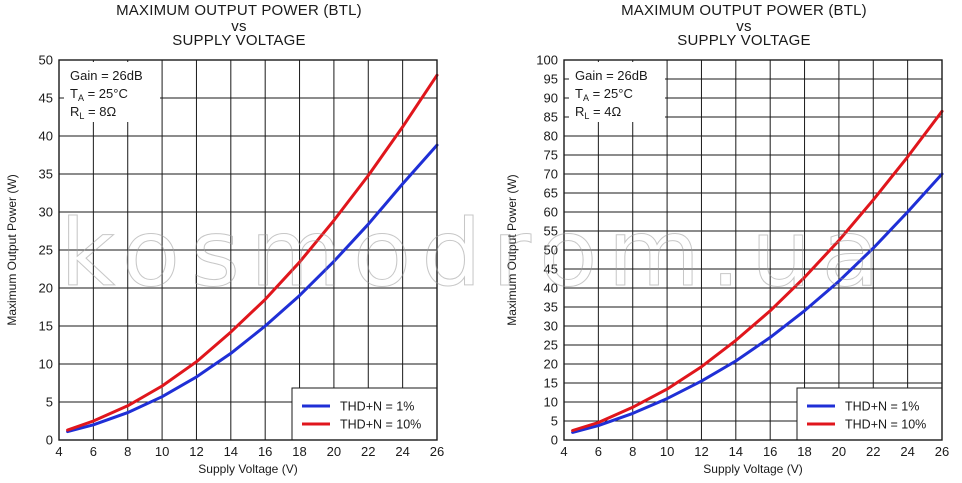 This screenshot has height=483, width=962. Describe the element at coordinates (551, 155) in the screenshot. I see `y-tick-label: 75` at that location.